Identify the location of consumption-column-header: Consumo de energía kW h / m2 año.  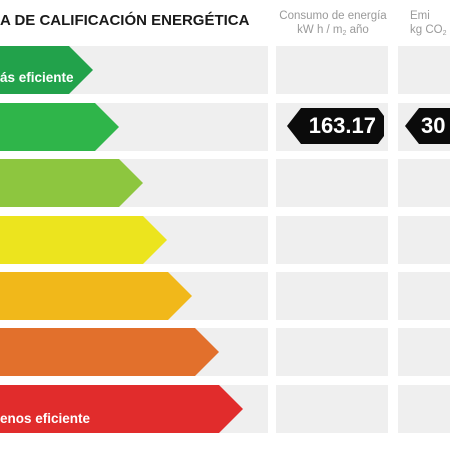
(333, 25).